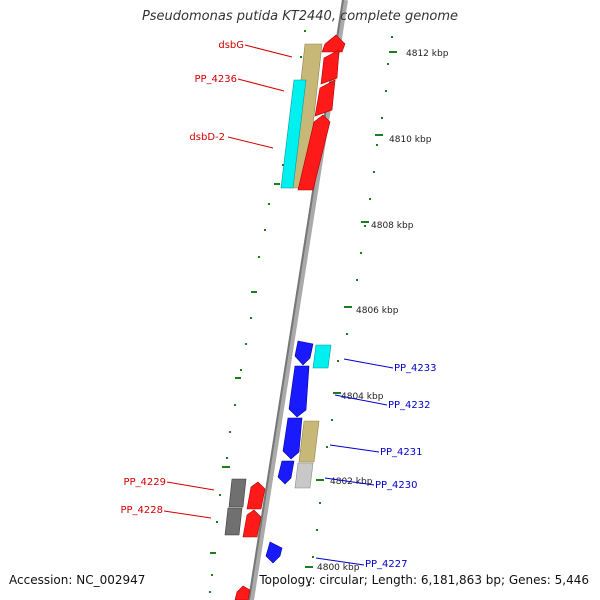  What do you see at coordinates (333, 43) in the screenshot?
I see `gene-arrow-dsbg` at bounding box center [333, 43].